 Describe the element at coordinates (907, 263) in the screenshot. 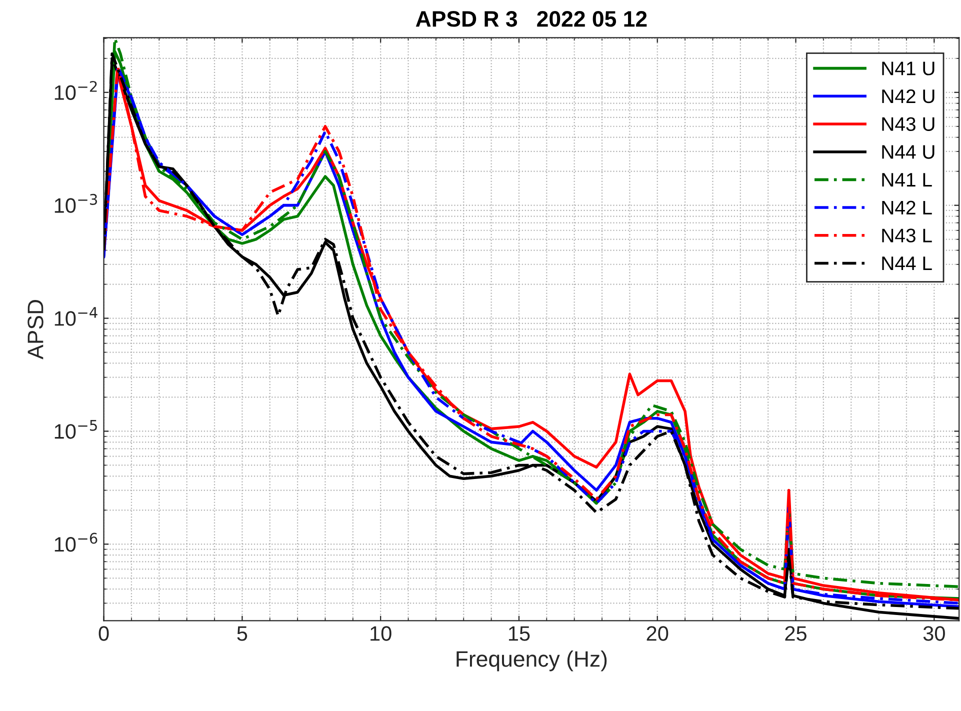

I see `legend-label: N44 L` at that location.